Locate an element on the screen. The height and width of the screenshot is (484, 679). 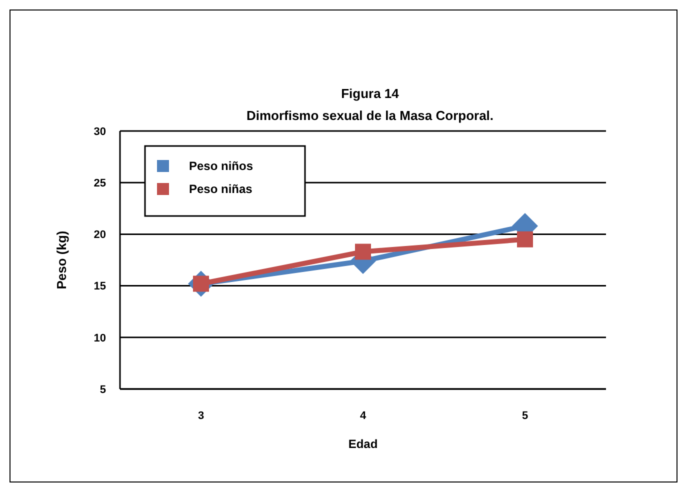
y-tick-label: 15 is located at coordinates (100, 286).